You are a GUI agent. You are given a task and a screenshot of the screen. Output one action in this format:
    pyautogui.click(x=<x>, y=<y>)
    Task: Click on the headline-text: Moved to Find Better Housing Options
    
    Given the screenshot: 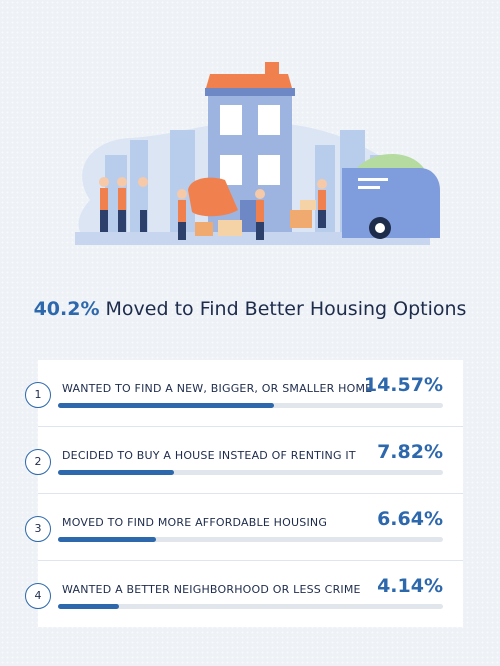 What is the action you would take?
    pyautogui.click(x=283, y=309)
    